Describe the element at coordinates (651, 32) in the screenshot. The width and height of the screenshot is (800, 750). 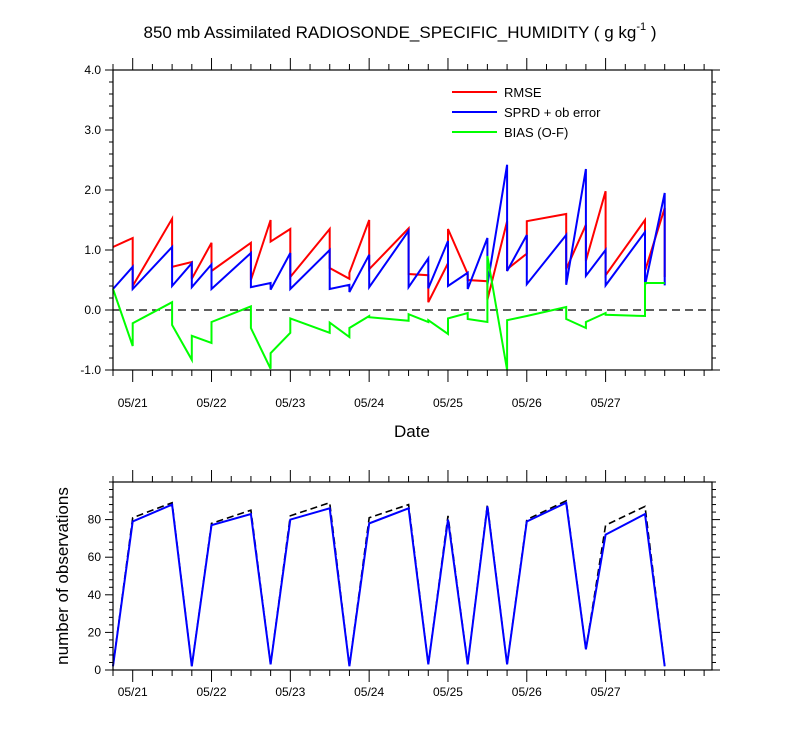
I see `chart-title-end: )` at that location.